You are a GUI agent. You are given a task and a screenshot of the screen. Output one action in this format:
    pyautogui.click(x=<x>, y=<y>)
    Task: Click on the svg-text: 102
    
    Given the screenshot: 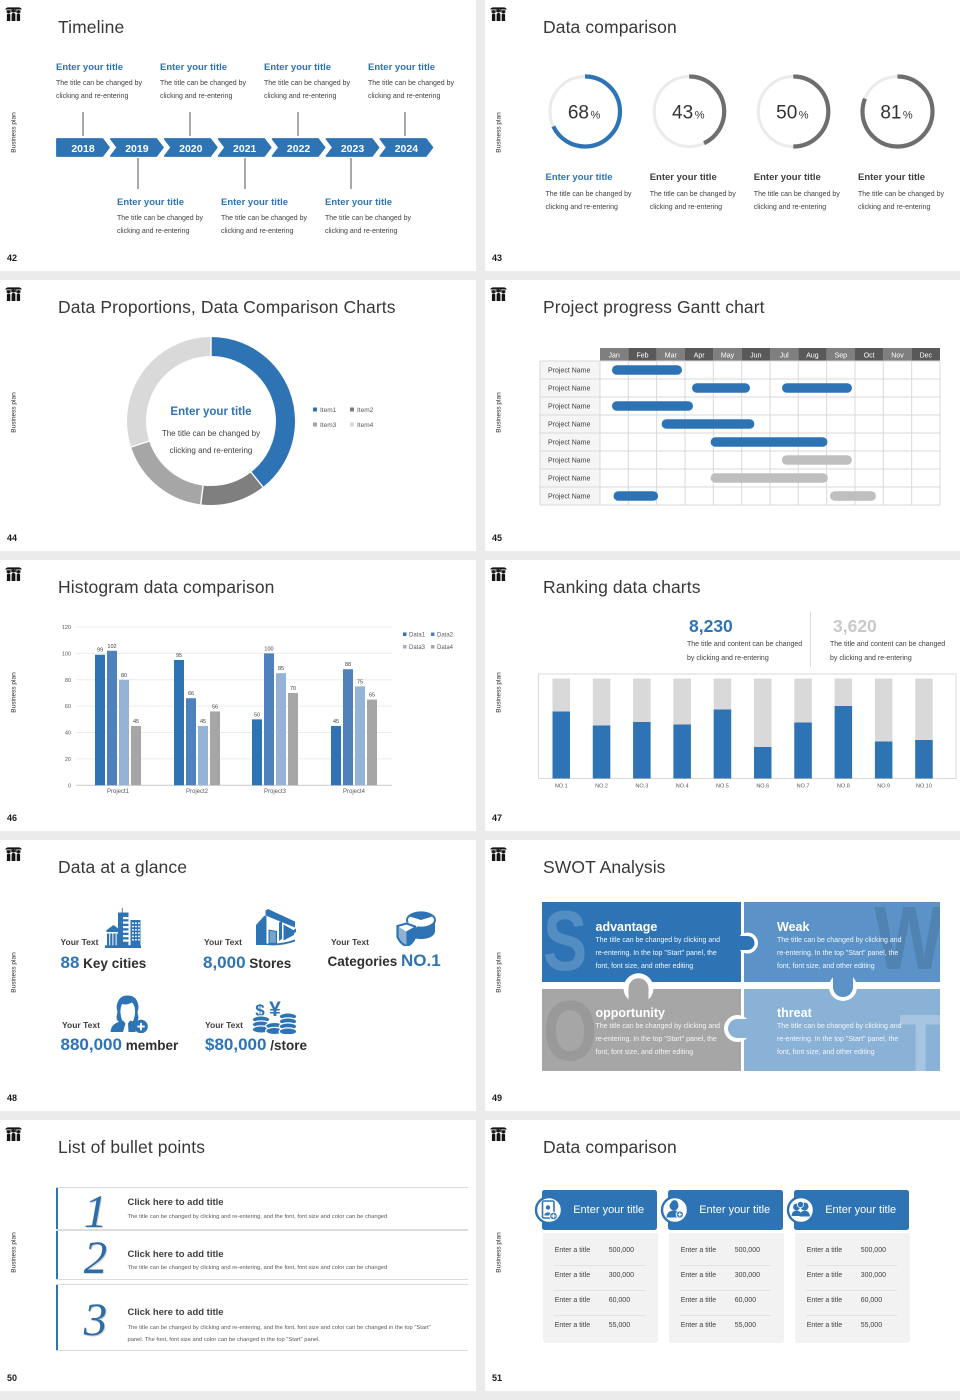 What is the action you would take?
    pyautogui.click(x=111, y=647)
    